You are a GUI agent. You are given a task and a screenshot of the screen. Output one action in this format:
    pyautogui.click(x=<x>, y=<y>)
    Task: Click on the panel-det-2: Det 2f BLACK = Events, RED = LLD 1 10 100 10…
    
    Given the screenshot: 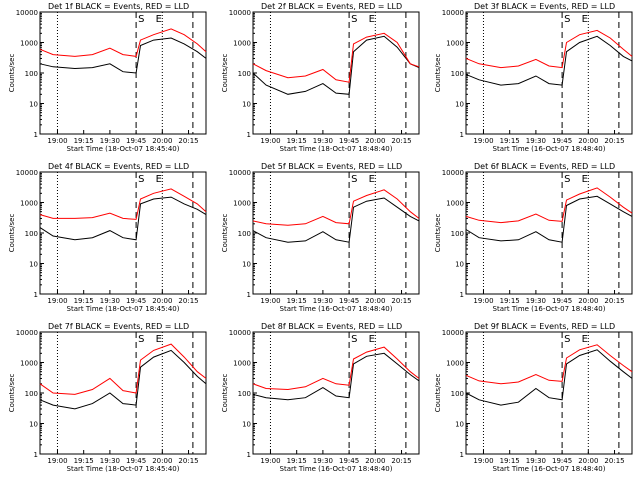 What is the action you would take?
    pyautogui.click(x=320, y=77)
    